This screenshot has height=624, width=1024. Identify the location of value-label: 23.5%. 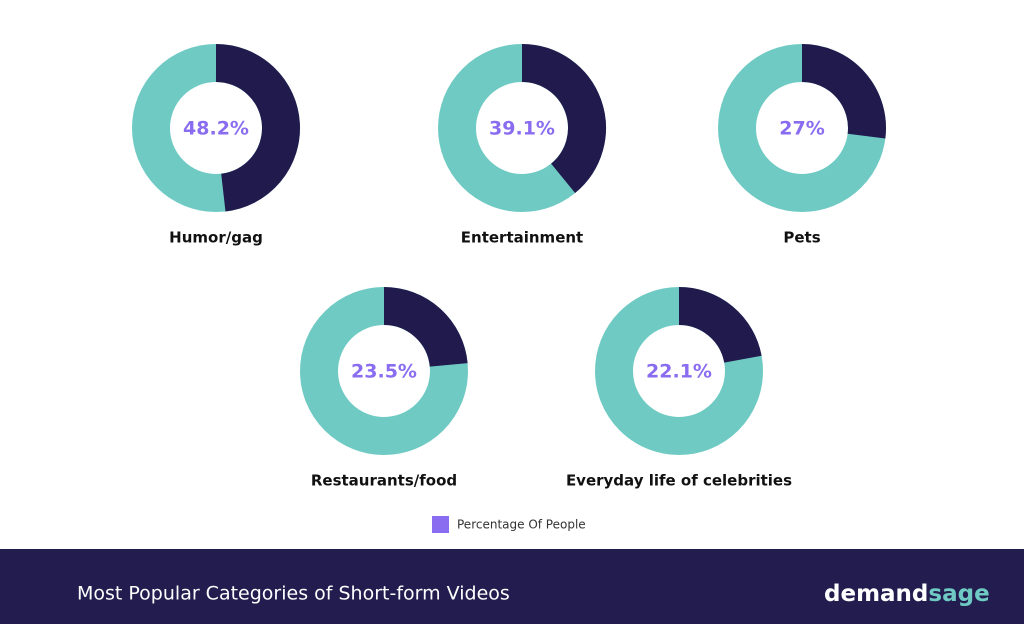
(384, 372).